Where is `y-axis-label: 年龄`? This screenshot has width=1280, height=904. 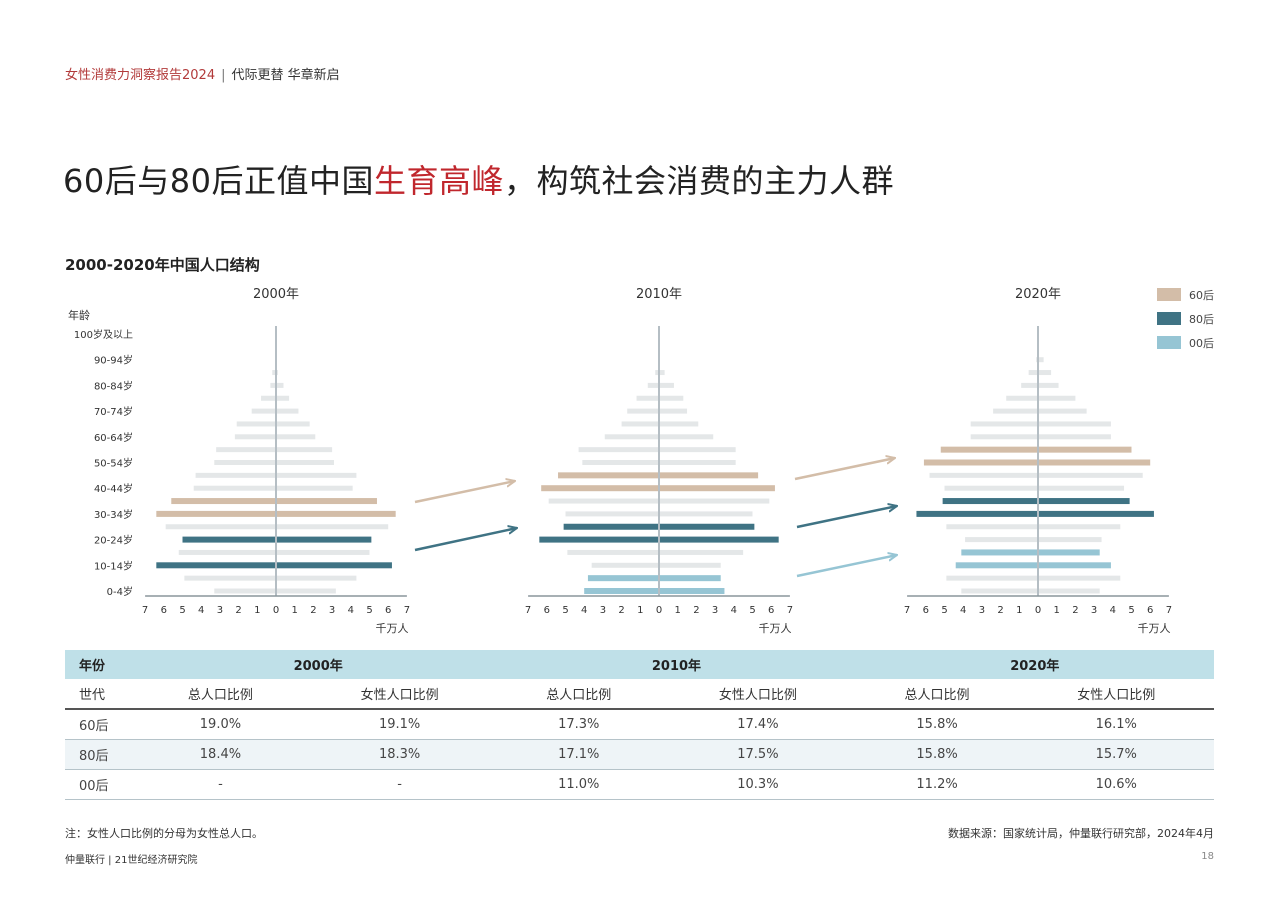 y-axis-label: 年龄 is located at coordinates (79, 315).